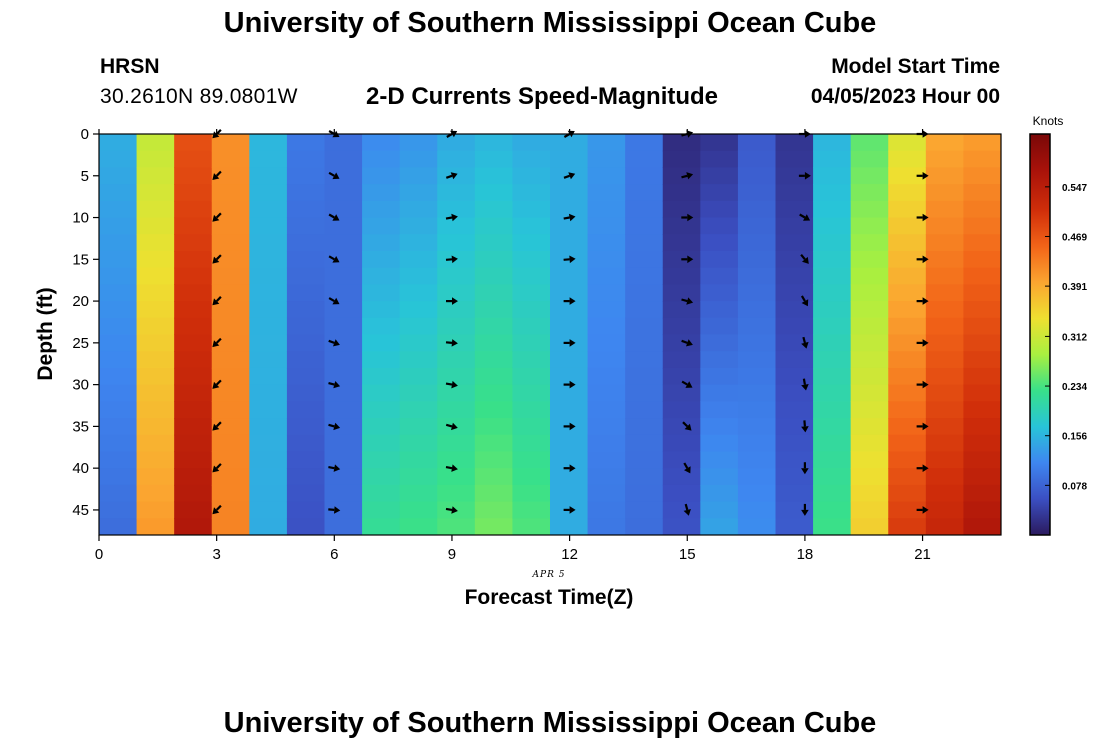 The image size is (1100, 750). I want to click on date-label: APR 5, so click(549, 575).